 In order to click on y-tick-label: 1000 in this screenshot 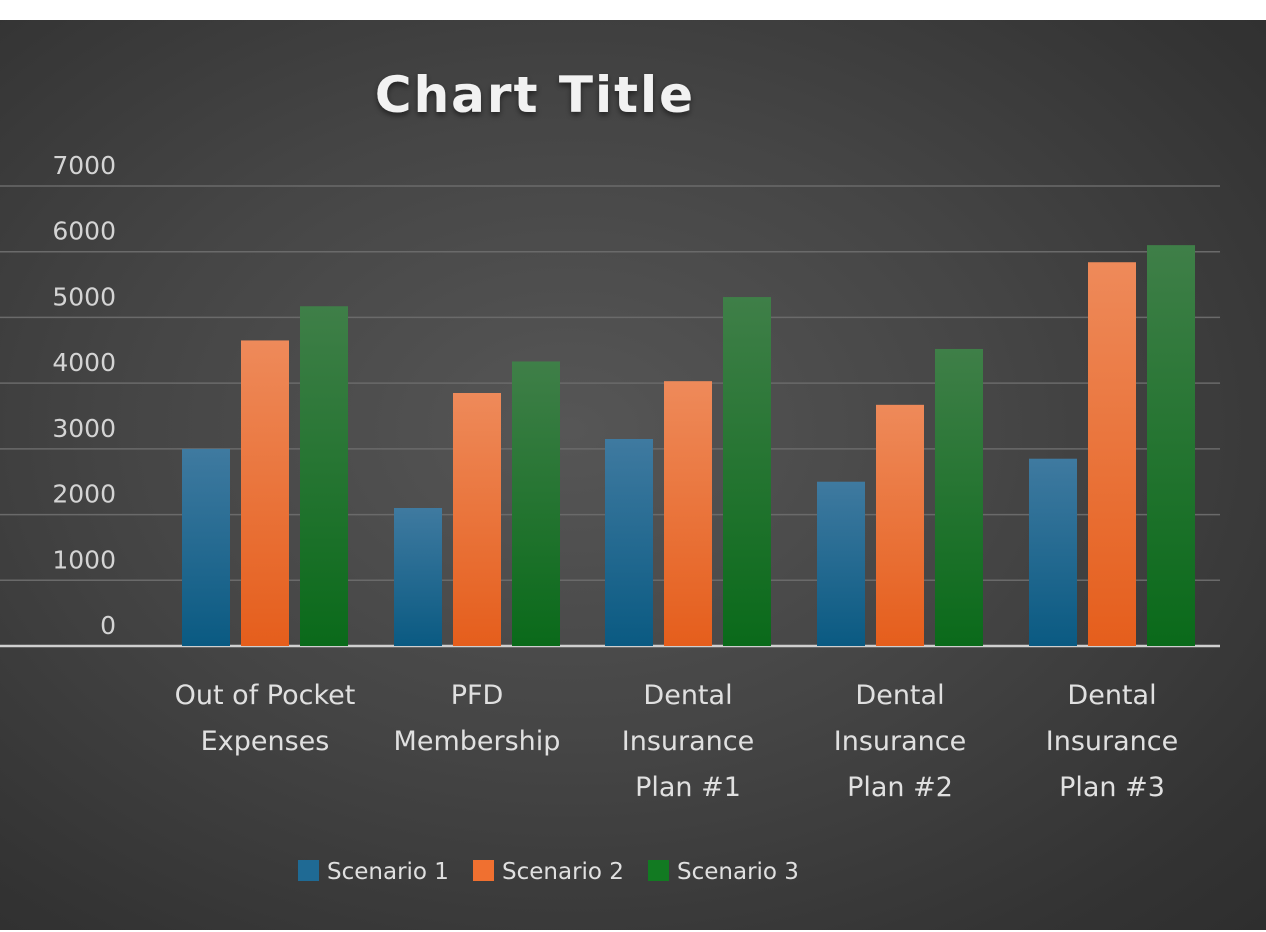, I will do `click(84, 559)`.